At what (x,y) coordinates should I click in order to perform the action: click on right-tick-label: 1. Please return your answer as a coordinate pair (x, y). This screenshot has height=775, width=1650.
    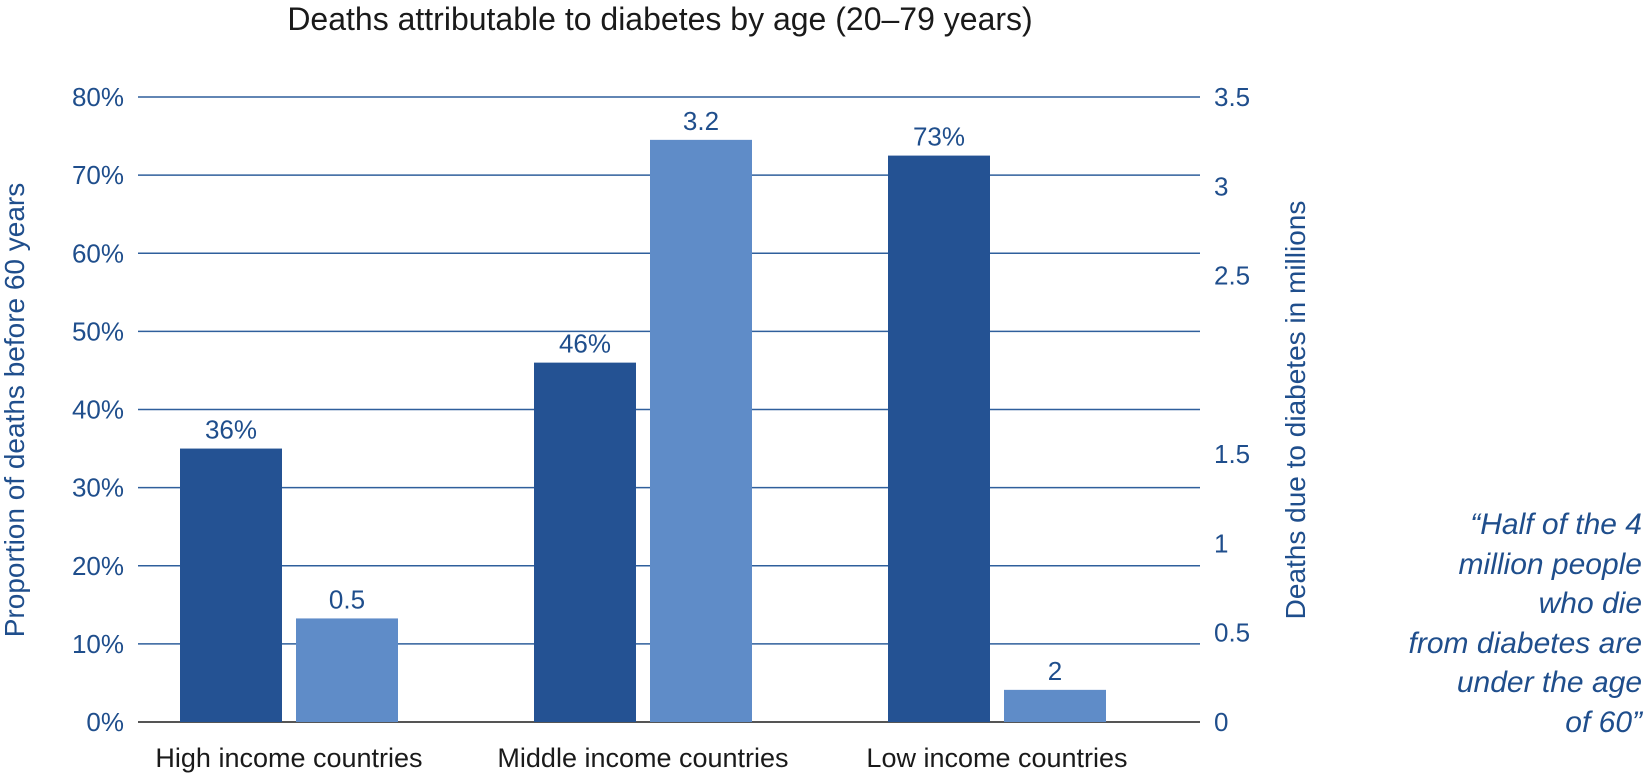
    Looking at the image, I should click on (1221, 543).